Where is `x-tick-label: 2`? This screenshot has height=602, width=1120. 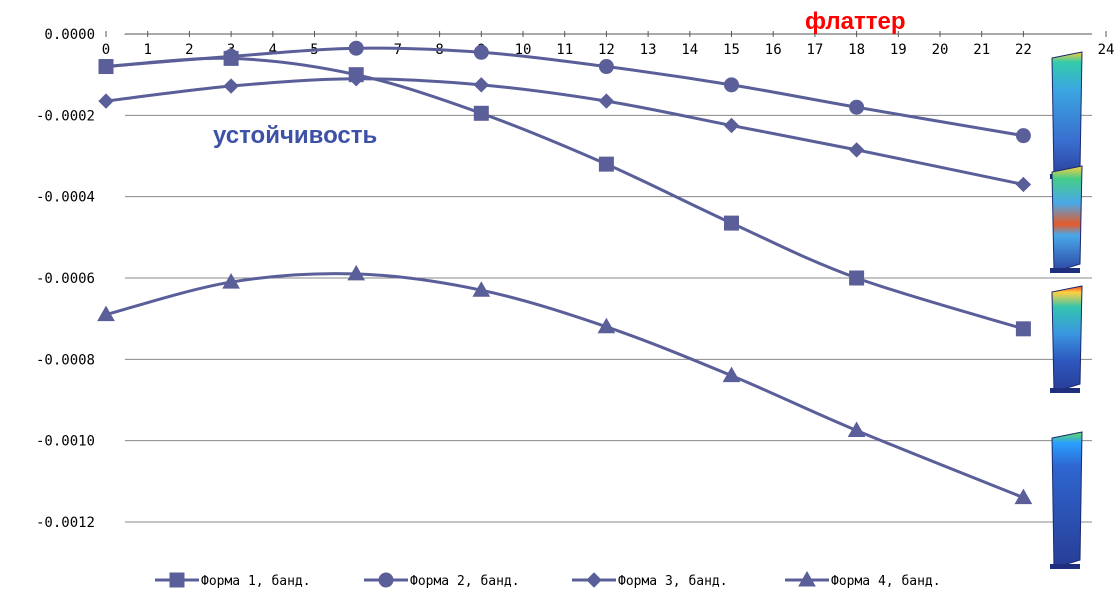
x-tick-label: 2 is located at coordinates (189, 50).